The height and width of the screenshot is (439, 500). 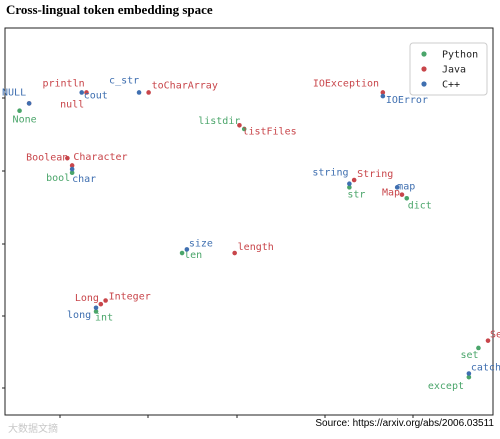 I want to click on point-label: map, so click(x=406, y=186).